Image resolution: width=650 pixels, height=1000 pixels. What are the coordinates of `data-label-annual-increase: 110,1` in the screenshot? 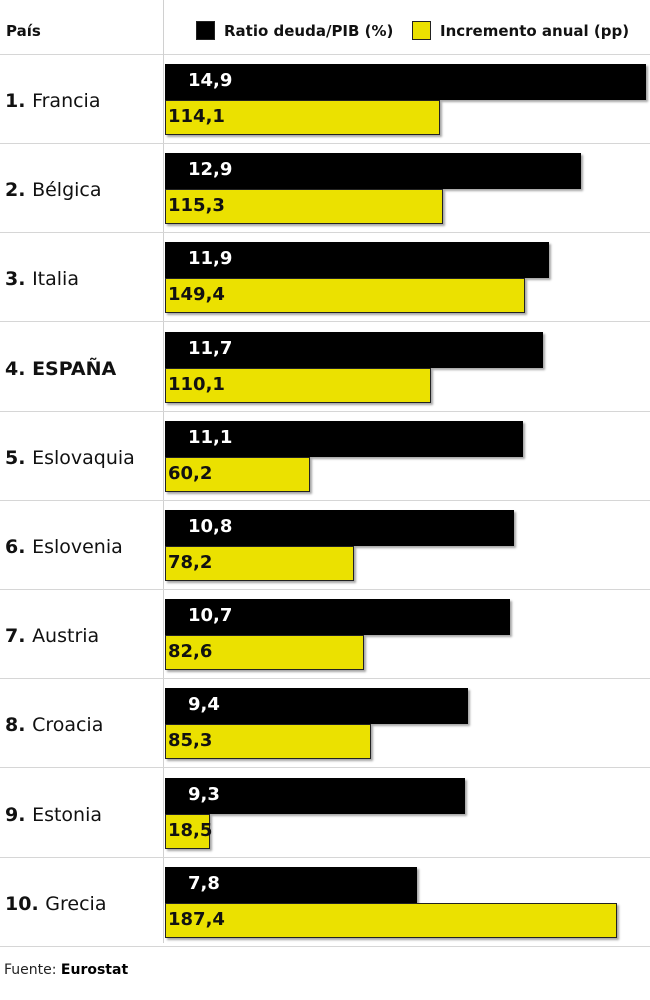 It's located at (196, 384).